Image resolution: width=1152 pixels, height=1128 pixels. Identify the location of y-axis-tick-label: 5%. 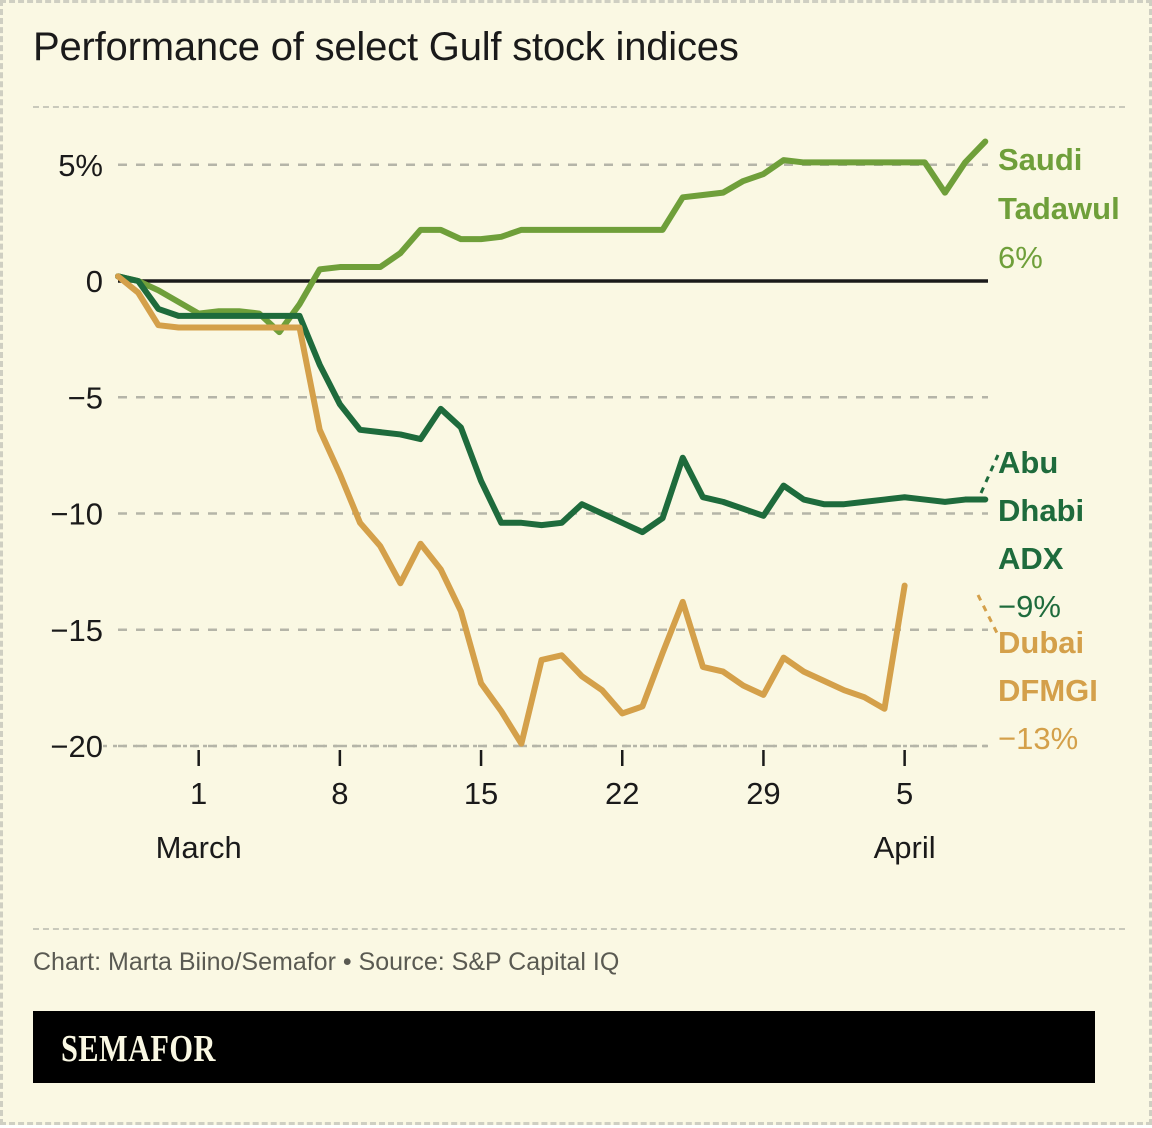
(80, 165).